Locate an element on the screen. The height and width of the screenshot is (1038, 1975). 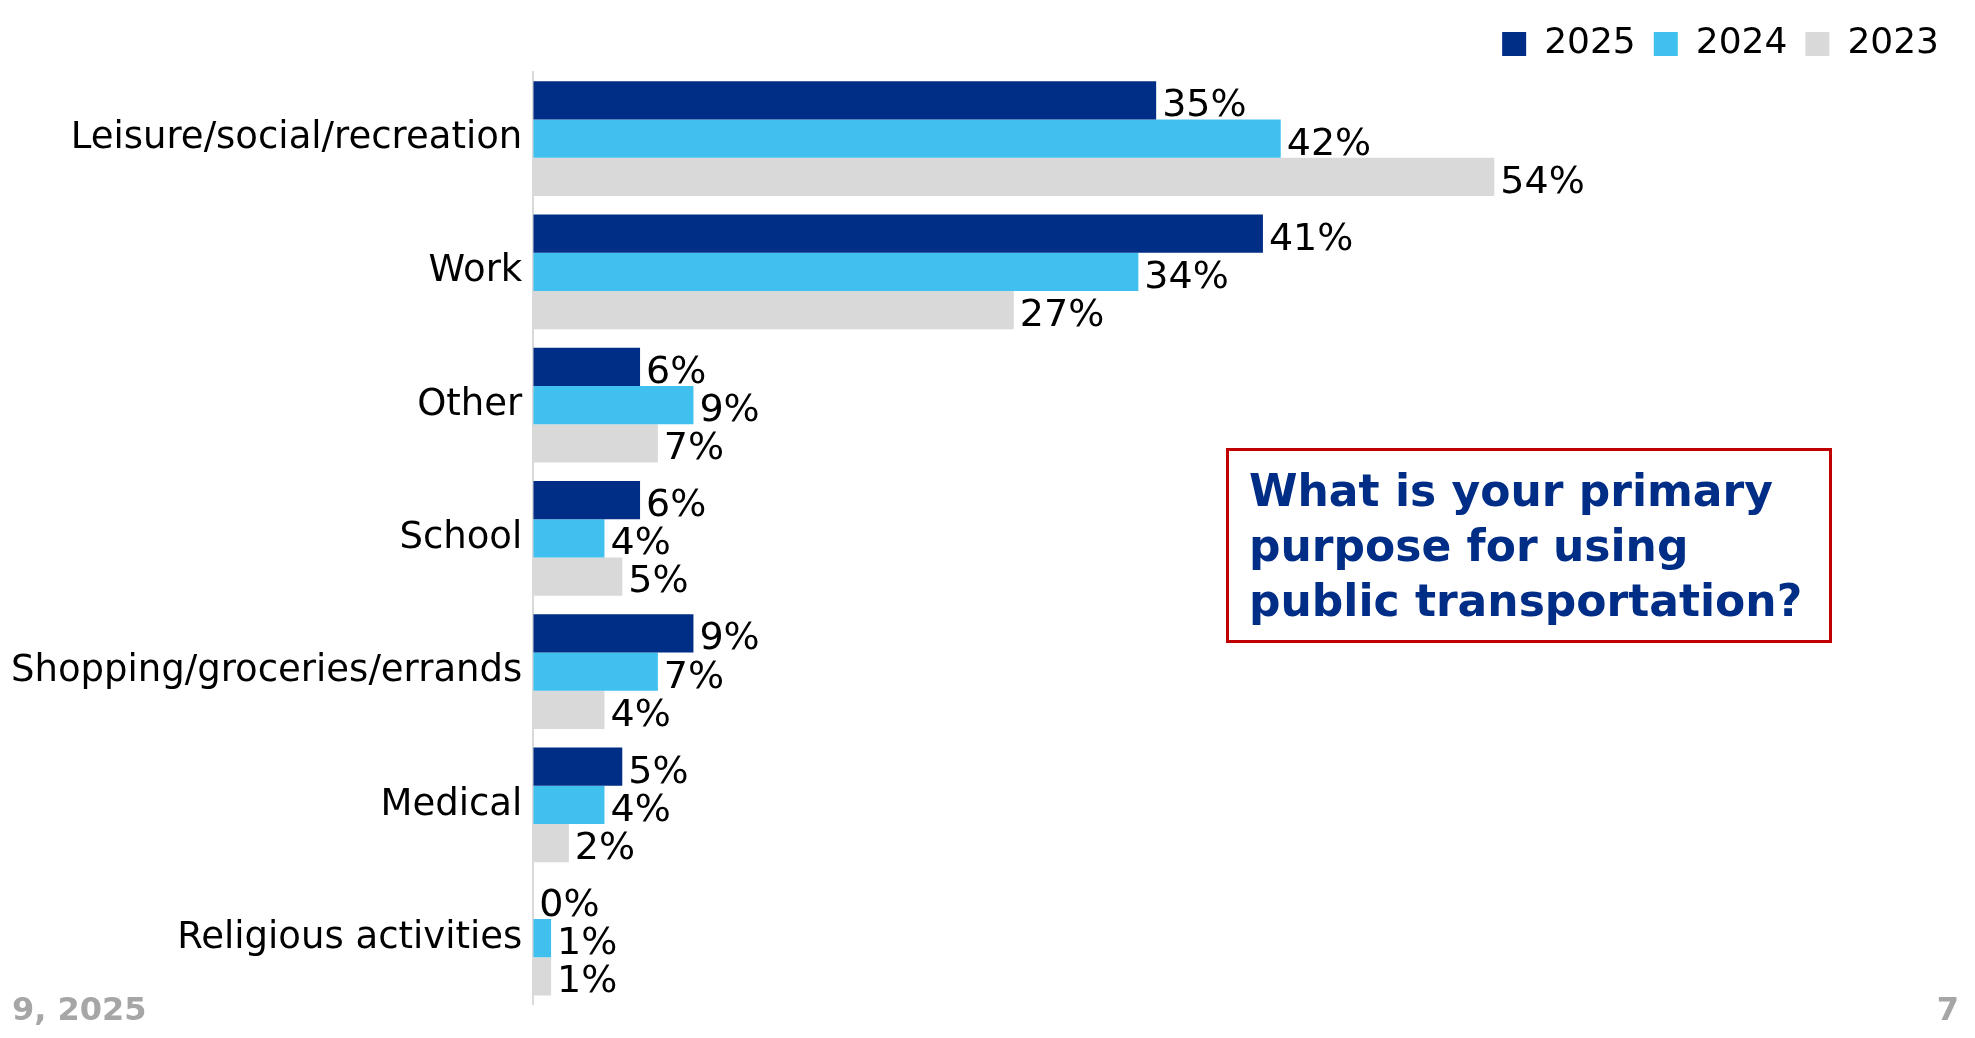
legend-label: 2023 is located at coordinates (1893, 41).